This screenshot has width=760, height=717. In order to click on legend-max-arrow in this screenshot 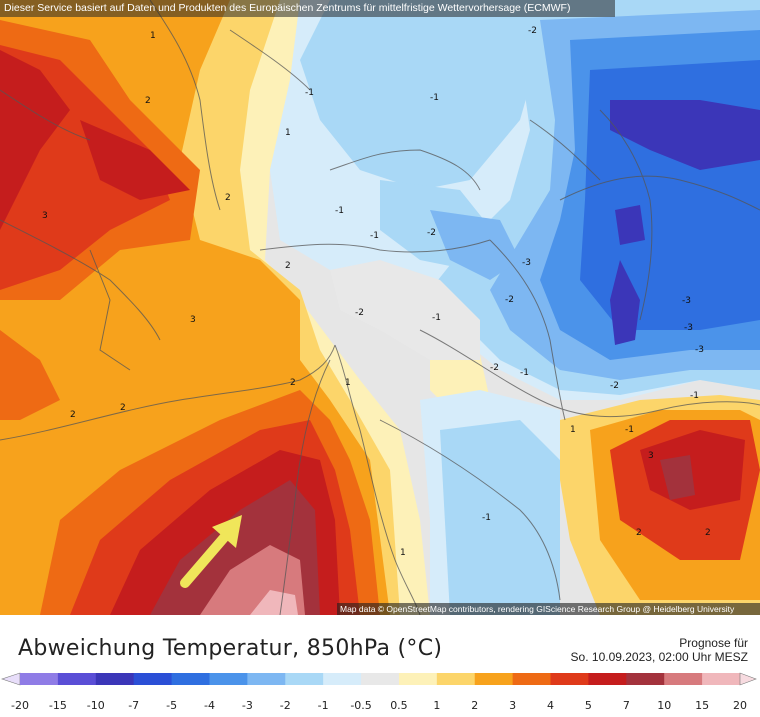, I will do `click(748, 679)`.